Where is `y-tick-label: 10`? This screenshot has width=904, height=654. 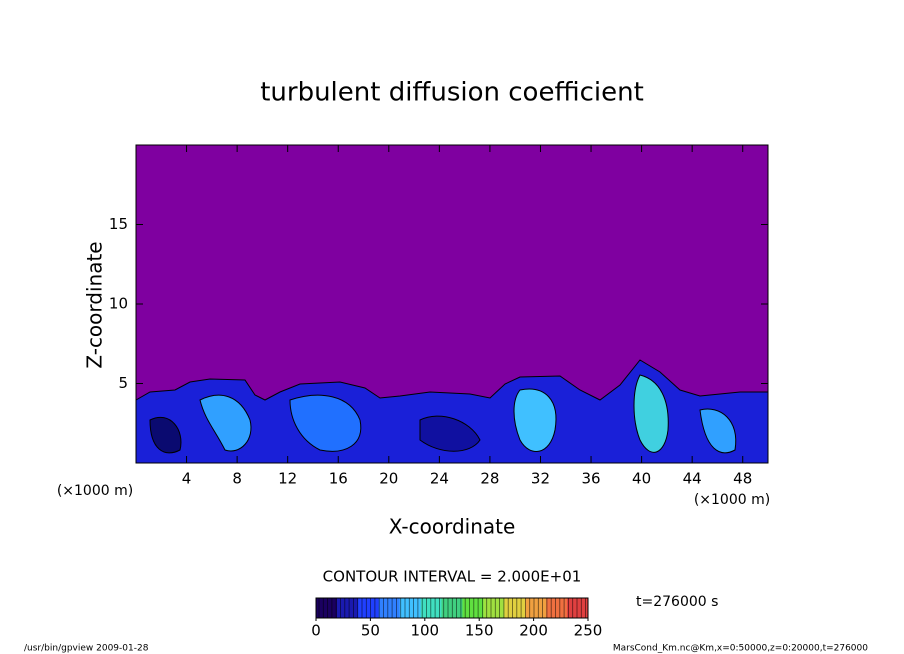 y-tick-label: 10 is located at coordinates (118, 304).